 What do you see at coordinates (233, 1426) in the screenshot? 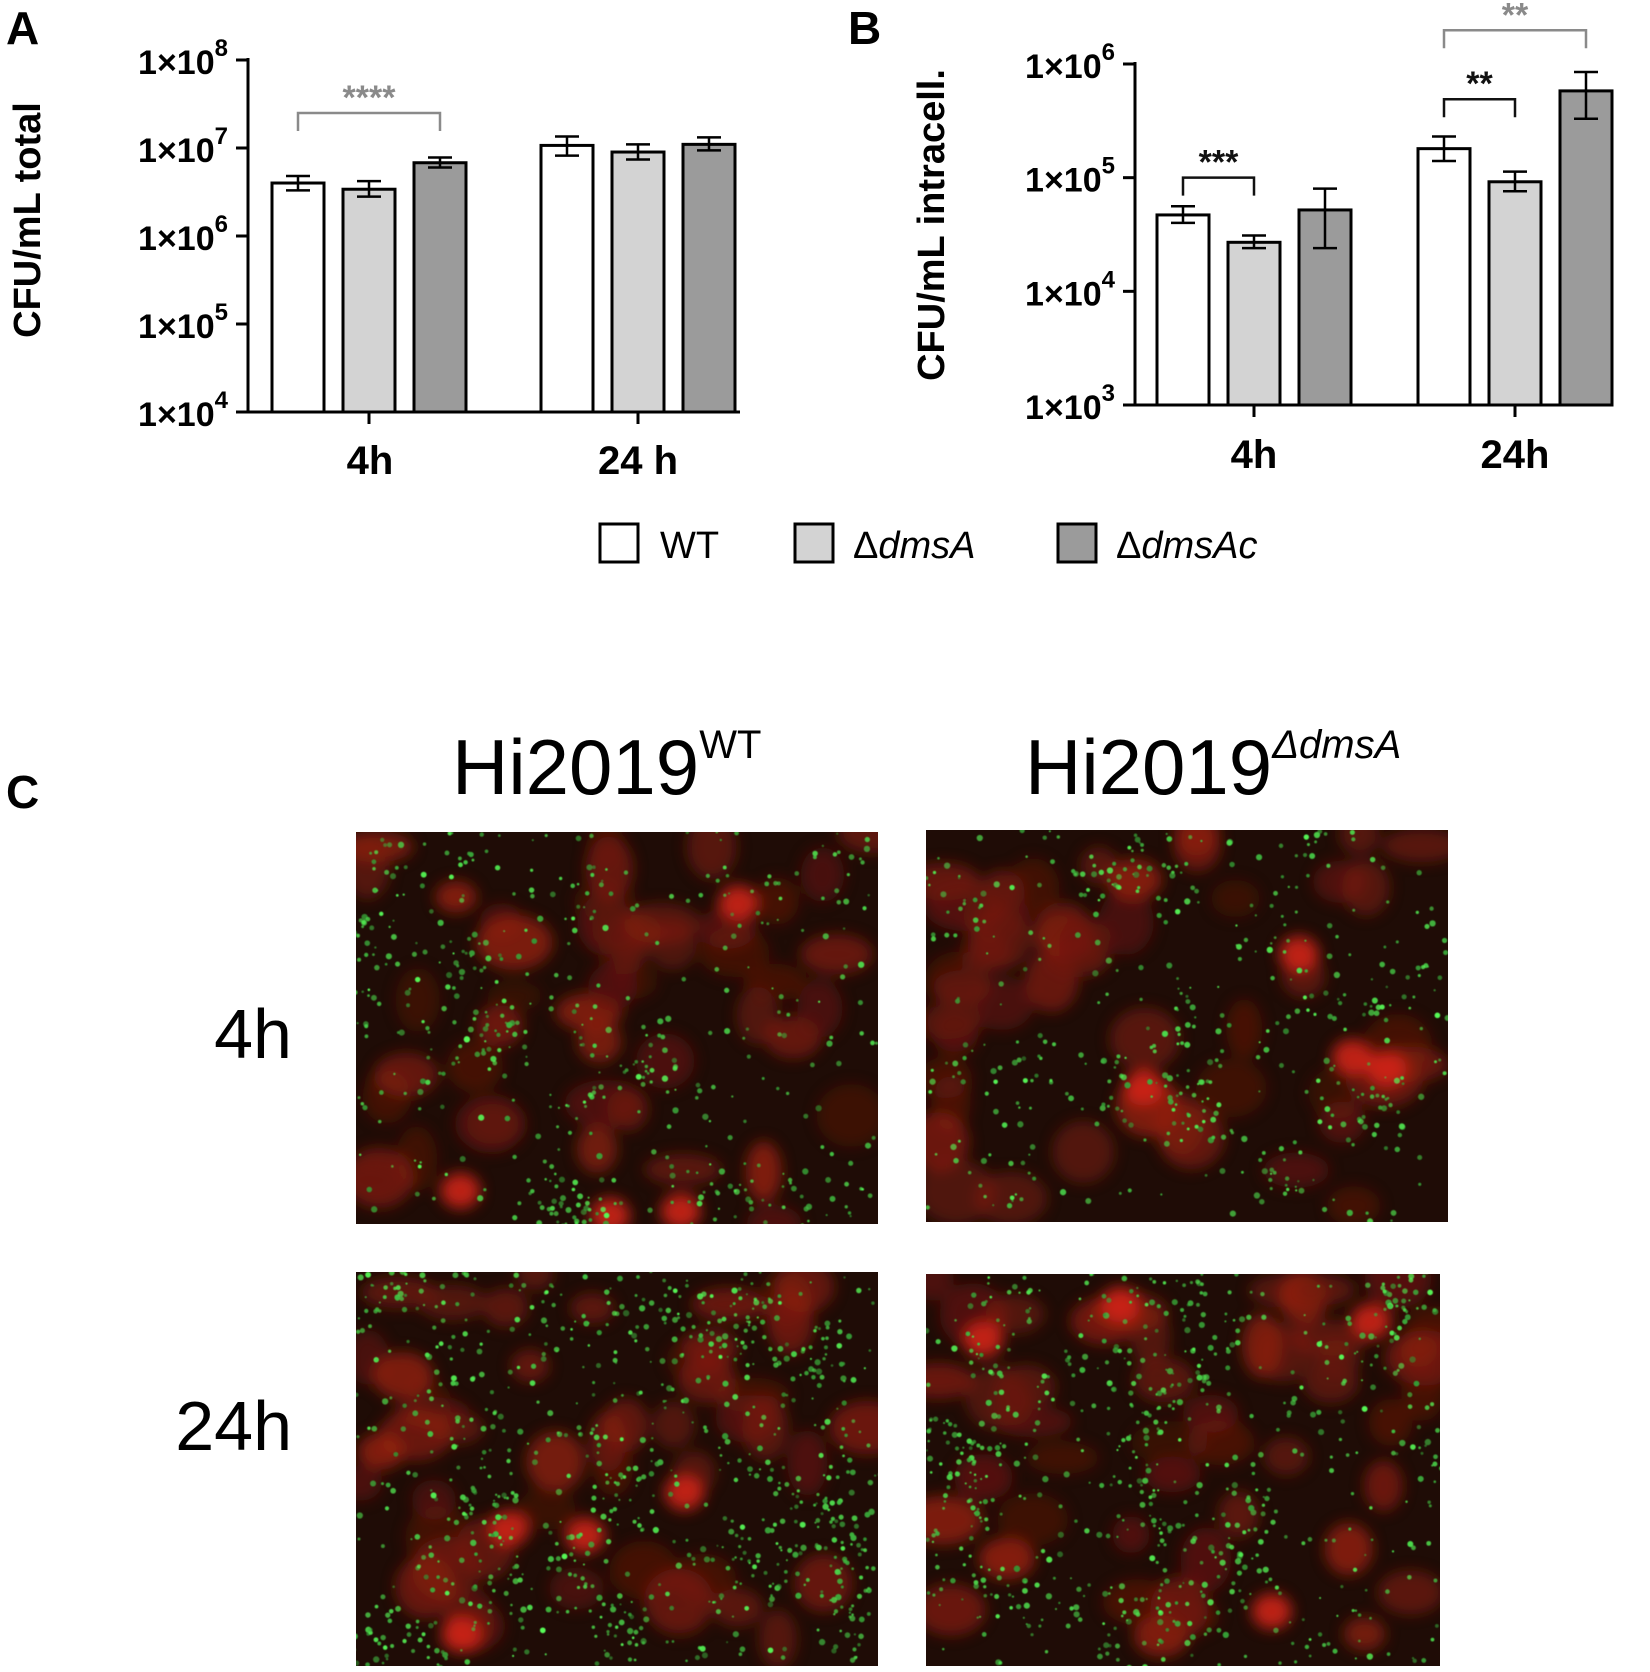
I see `row-label-24h: 24h` at bounding box center [233, 1426].